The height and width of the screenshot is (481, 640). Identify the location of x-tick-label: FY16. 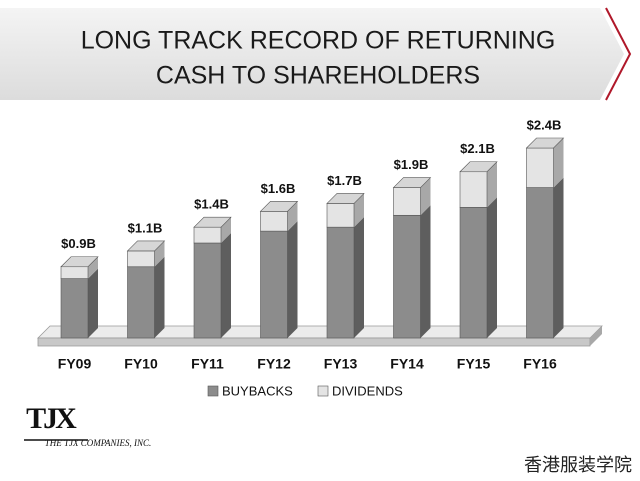
(540, 364).